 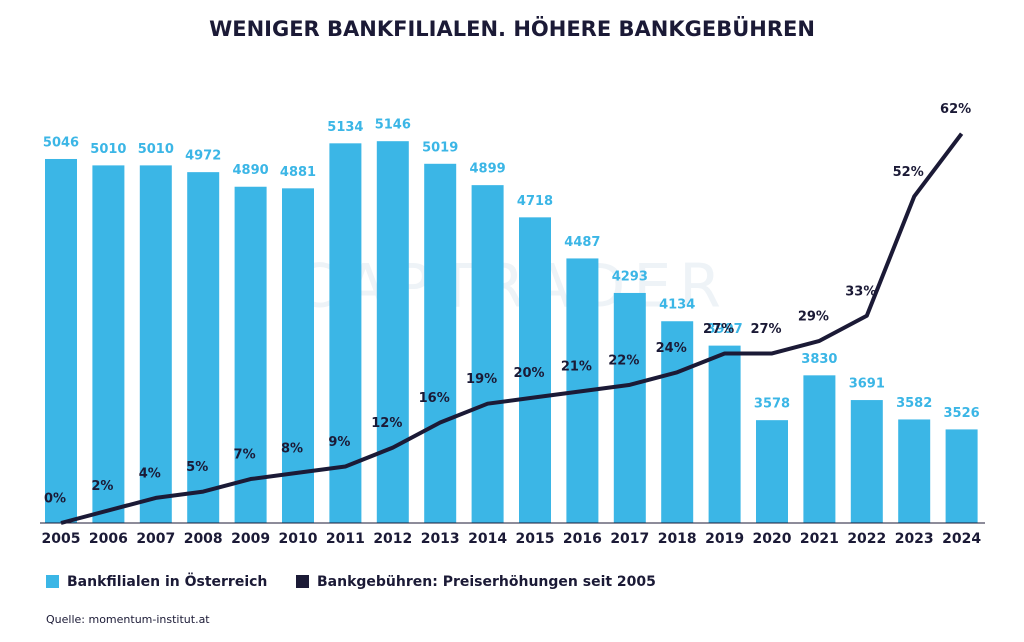 What do you see at coordinates (250, 539) in the screenshot?
I see `x-tick-label: 2009` at bounding box center [250, 539].